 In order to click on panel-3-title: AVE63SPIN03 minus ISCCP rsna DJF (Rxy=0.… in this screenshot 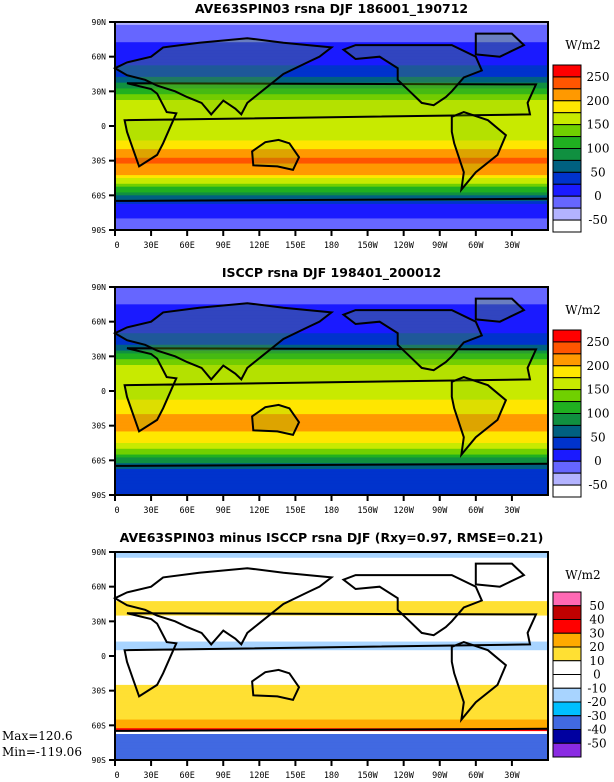, I will do `click(331, 537)`.